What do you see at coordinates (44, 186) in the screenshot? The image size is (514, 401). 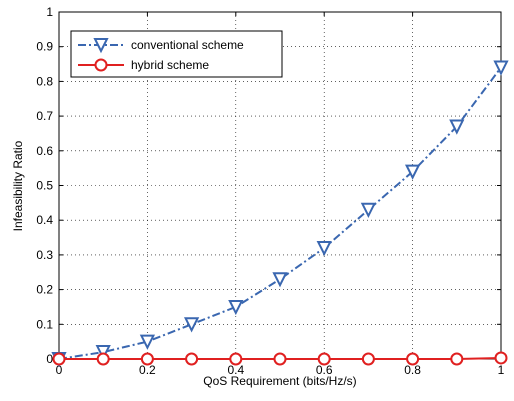 I see `y-tick-label: 0.5` at bounding box center [44, 186].